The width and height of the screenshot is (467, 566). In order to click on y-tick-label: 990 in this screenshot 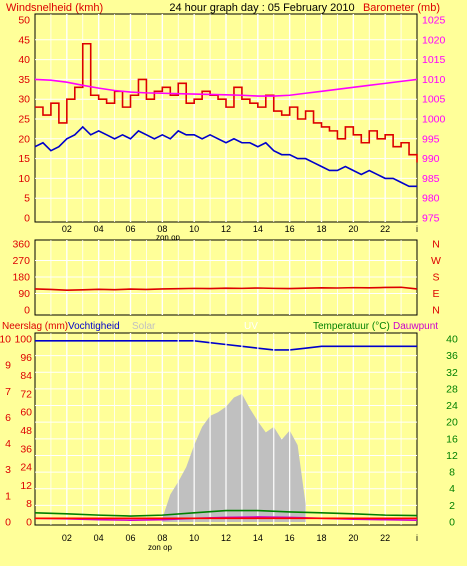, I will do `click(431, 159)`.